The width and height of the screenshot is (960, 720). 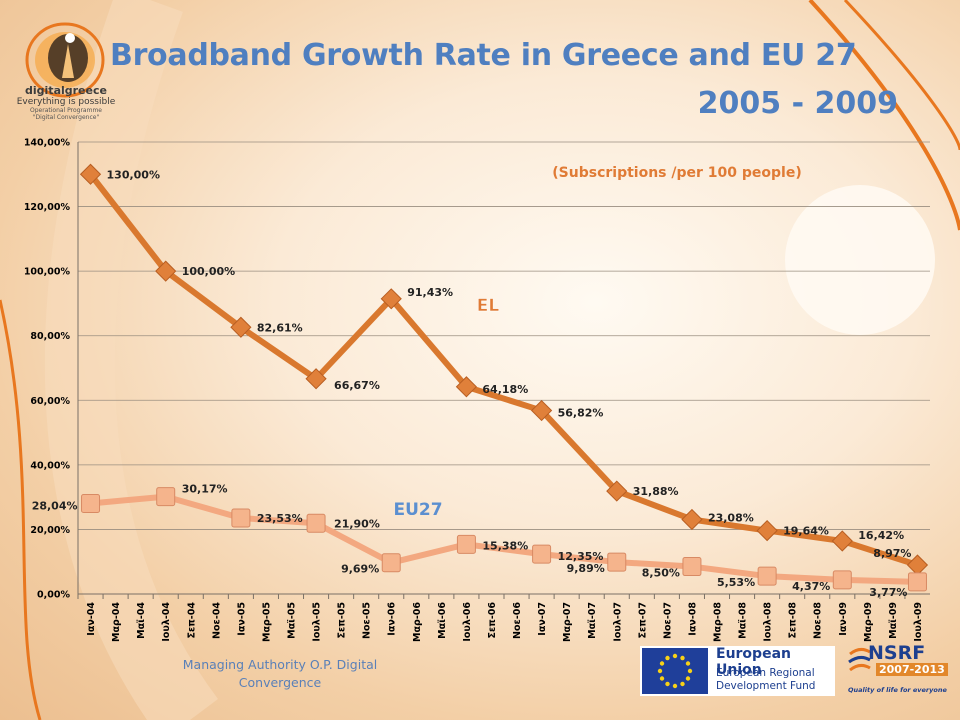 What do you see at coordinates (116, 622) in the screenshot?
I see `x-tick-label: Μαρ-04` at bounding box center [116, 622].